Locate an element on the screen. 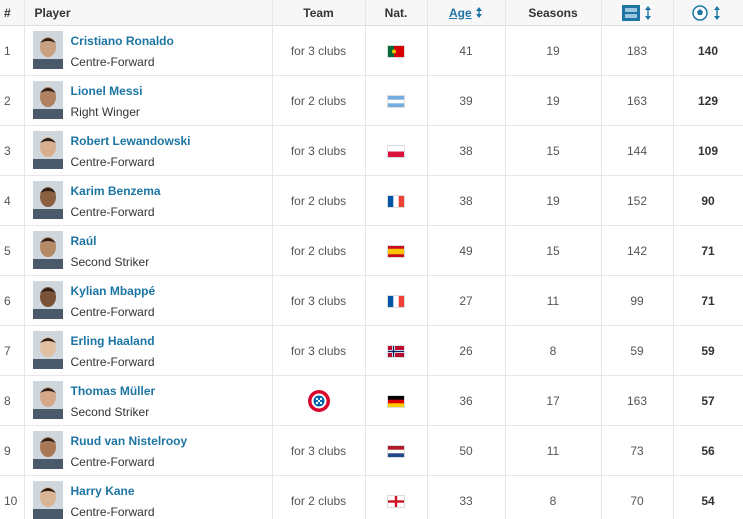  goals-icon is located at coordinates (706, 12).